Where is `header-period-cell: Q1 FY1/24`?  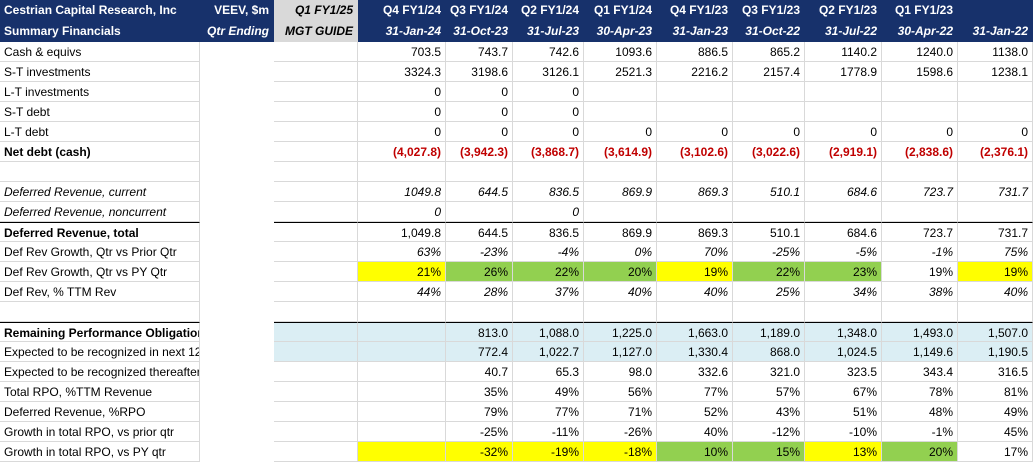 header-period-cell: Q1 FY1/24 is located at coordinates (620, 10).